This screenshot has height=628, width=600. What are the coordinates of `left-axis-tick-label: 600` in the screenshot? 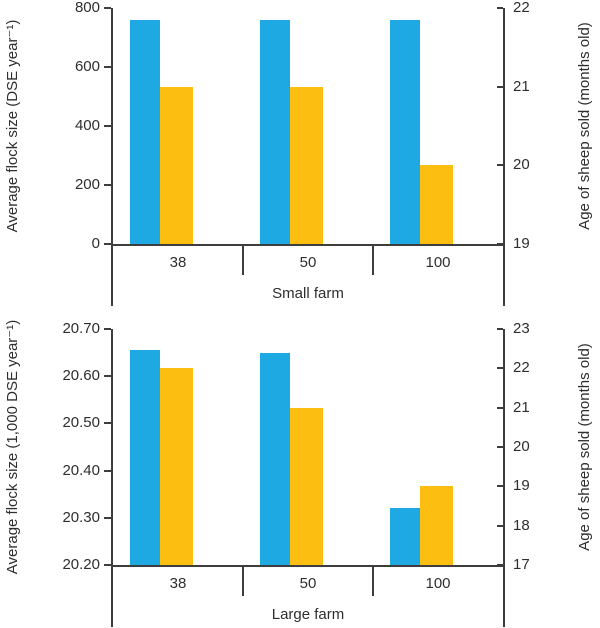 It's located at (87, 66).